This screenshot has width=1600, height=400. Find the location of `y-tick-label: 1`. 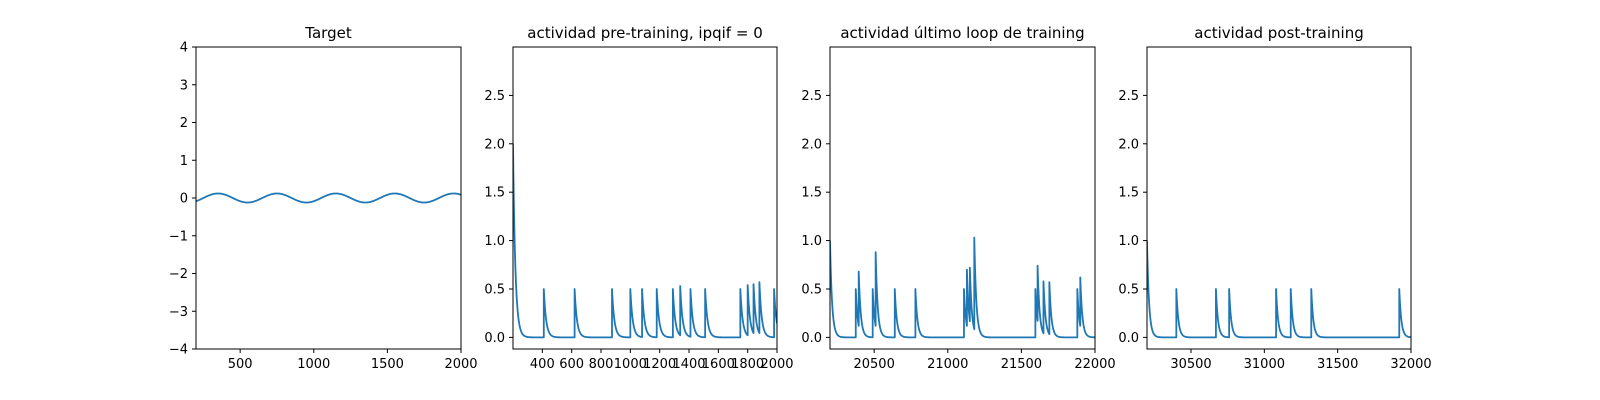

y-tick-label: 1 is located at coordinates (184, 161).